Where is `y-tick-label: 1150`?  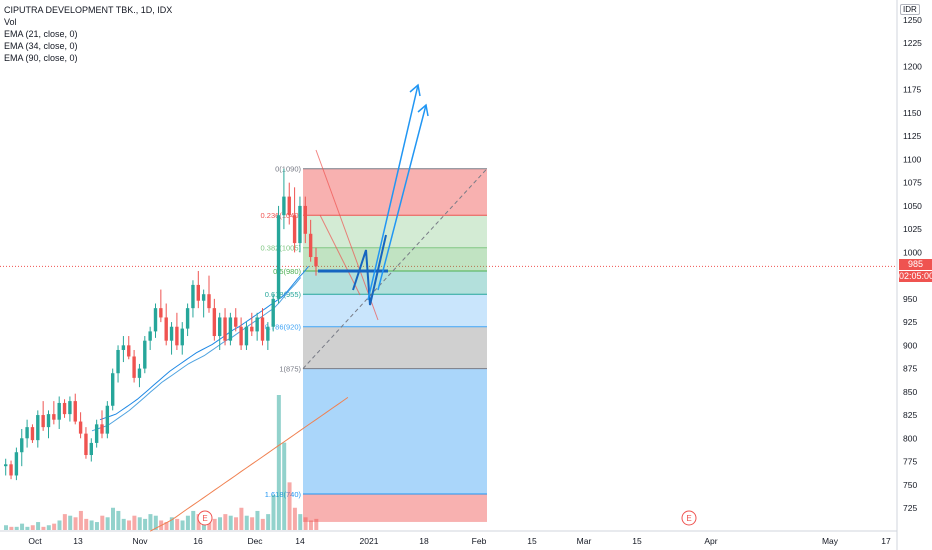
y-tick-label: 1150 is located at coordinates (912, 113).